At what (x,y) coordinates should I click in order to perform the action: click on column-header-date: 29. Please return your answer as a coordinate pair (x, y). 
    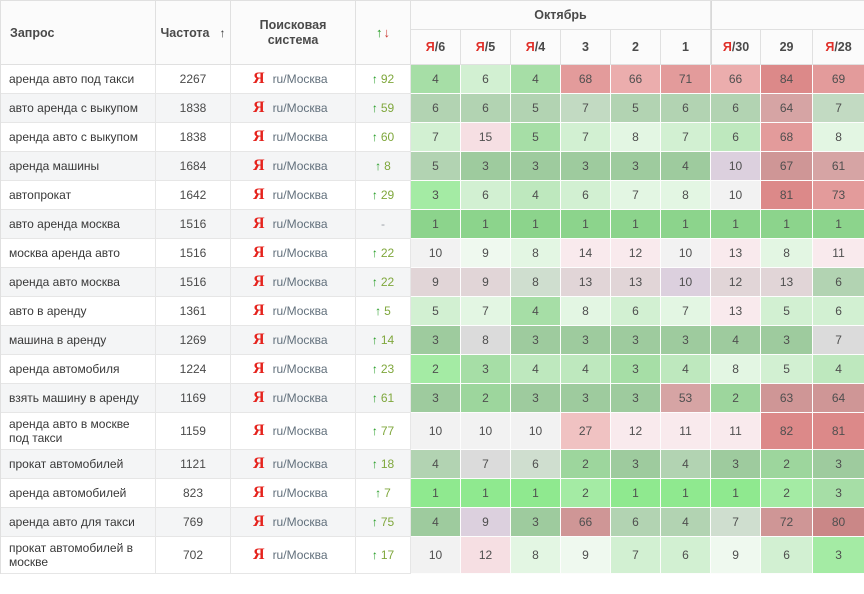
    Looking at the image, I should click on (787, 47).